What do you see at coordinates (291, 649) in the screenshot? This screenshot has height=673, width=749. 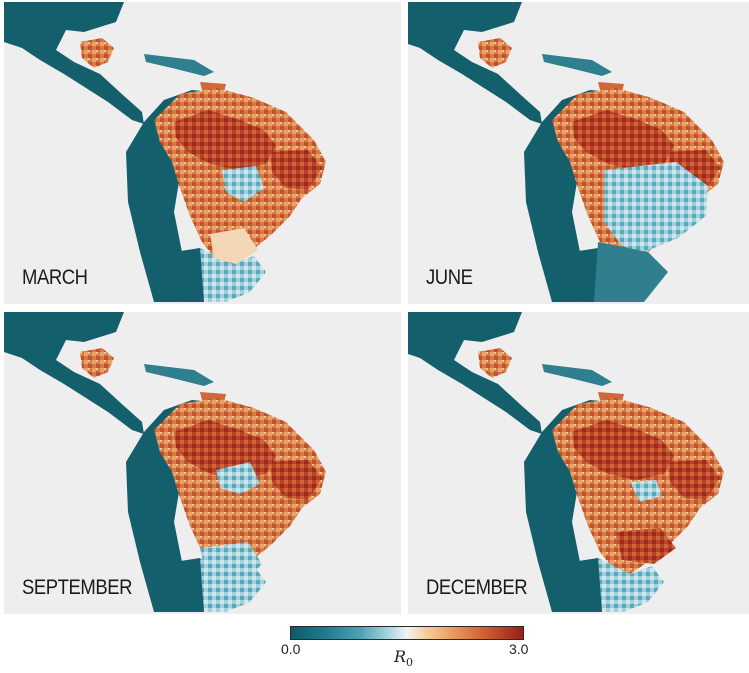 I see `colorbar-min-label: 0.0` at bounding box center [291, 649].